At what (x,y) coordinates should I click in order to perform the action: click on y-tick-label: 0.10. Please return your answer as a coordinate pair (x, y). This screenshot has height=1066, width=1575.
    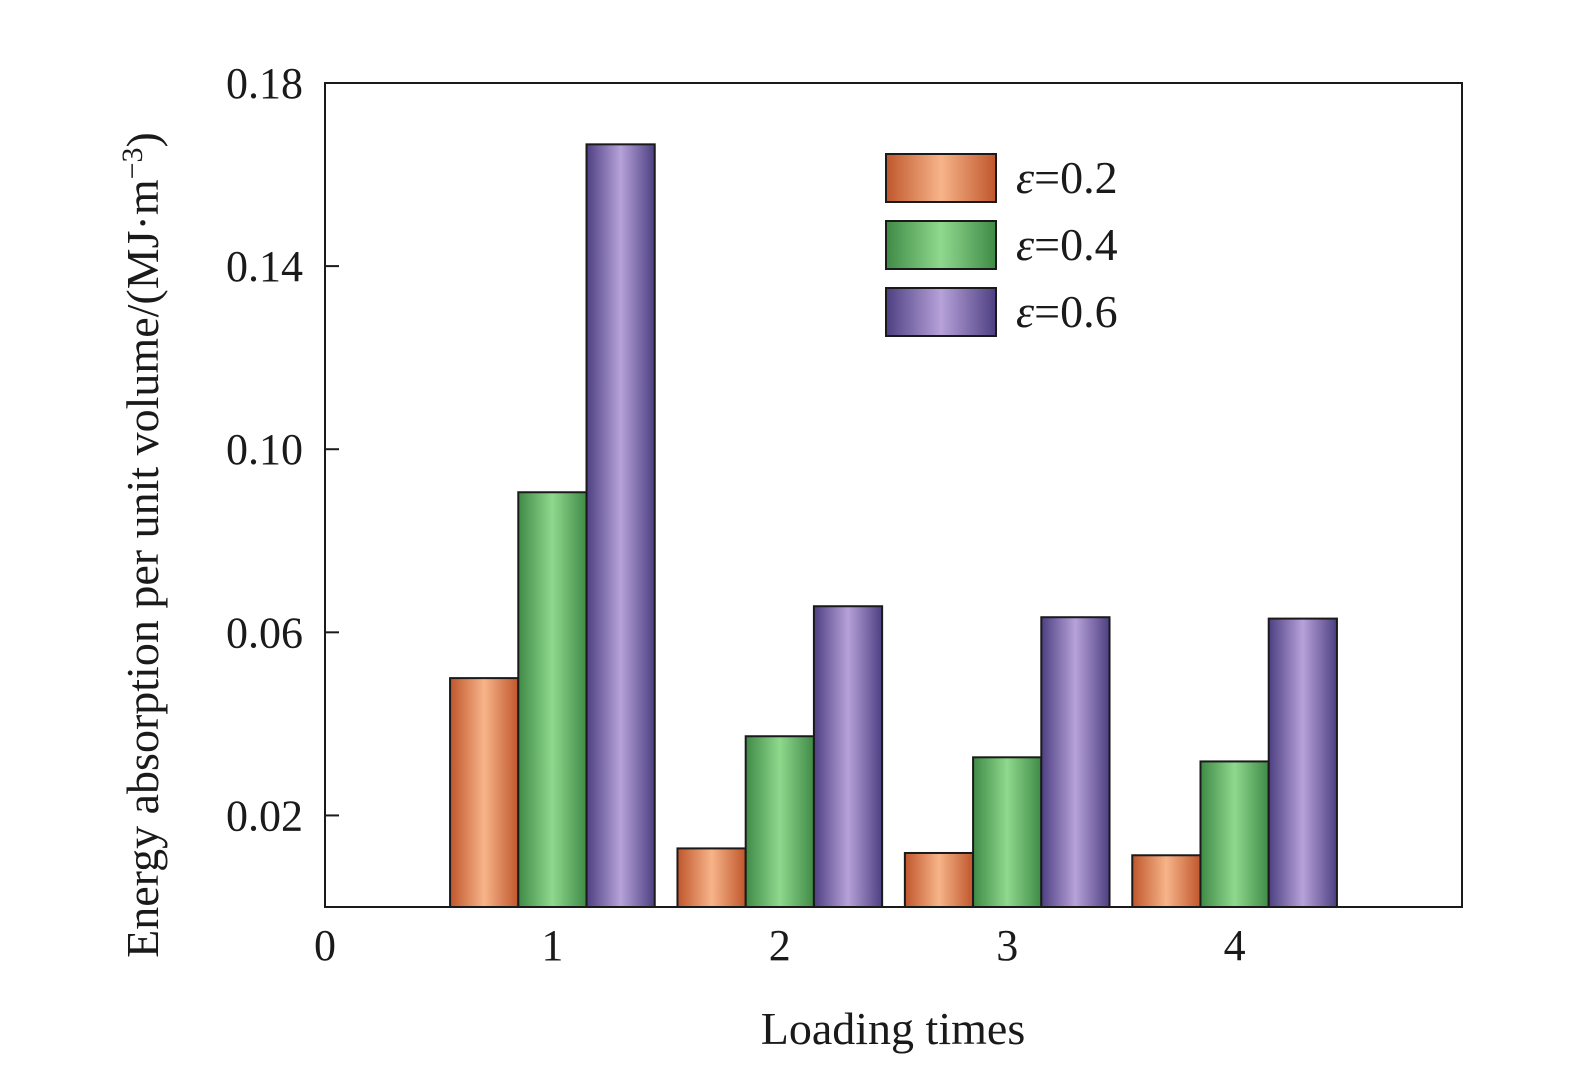
    Looking at the image, I should click on (264, 449).